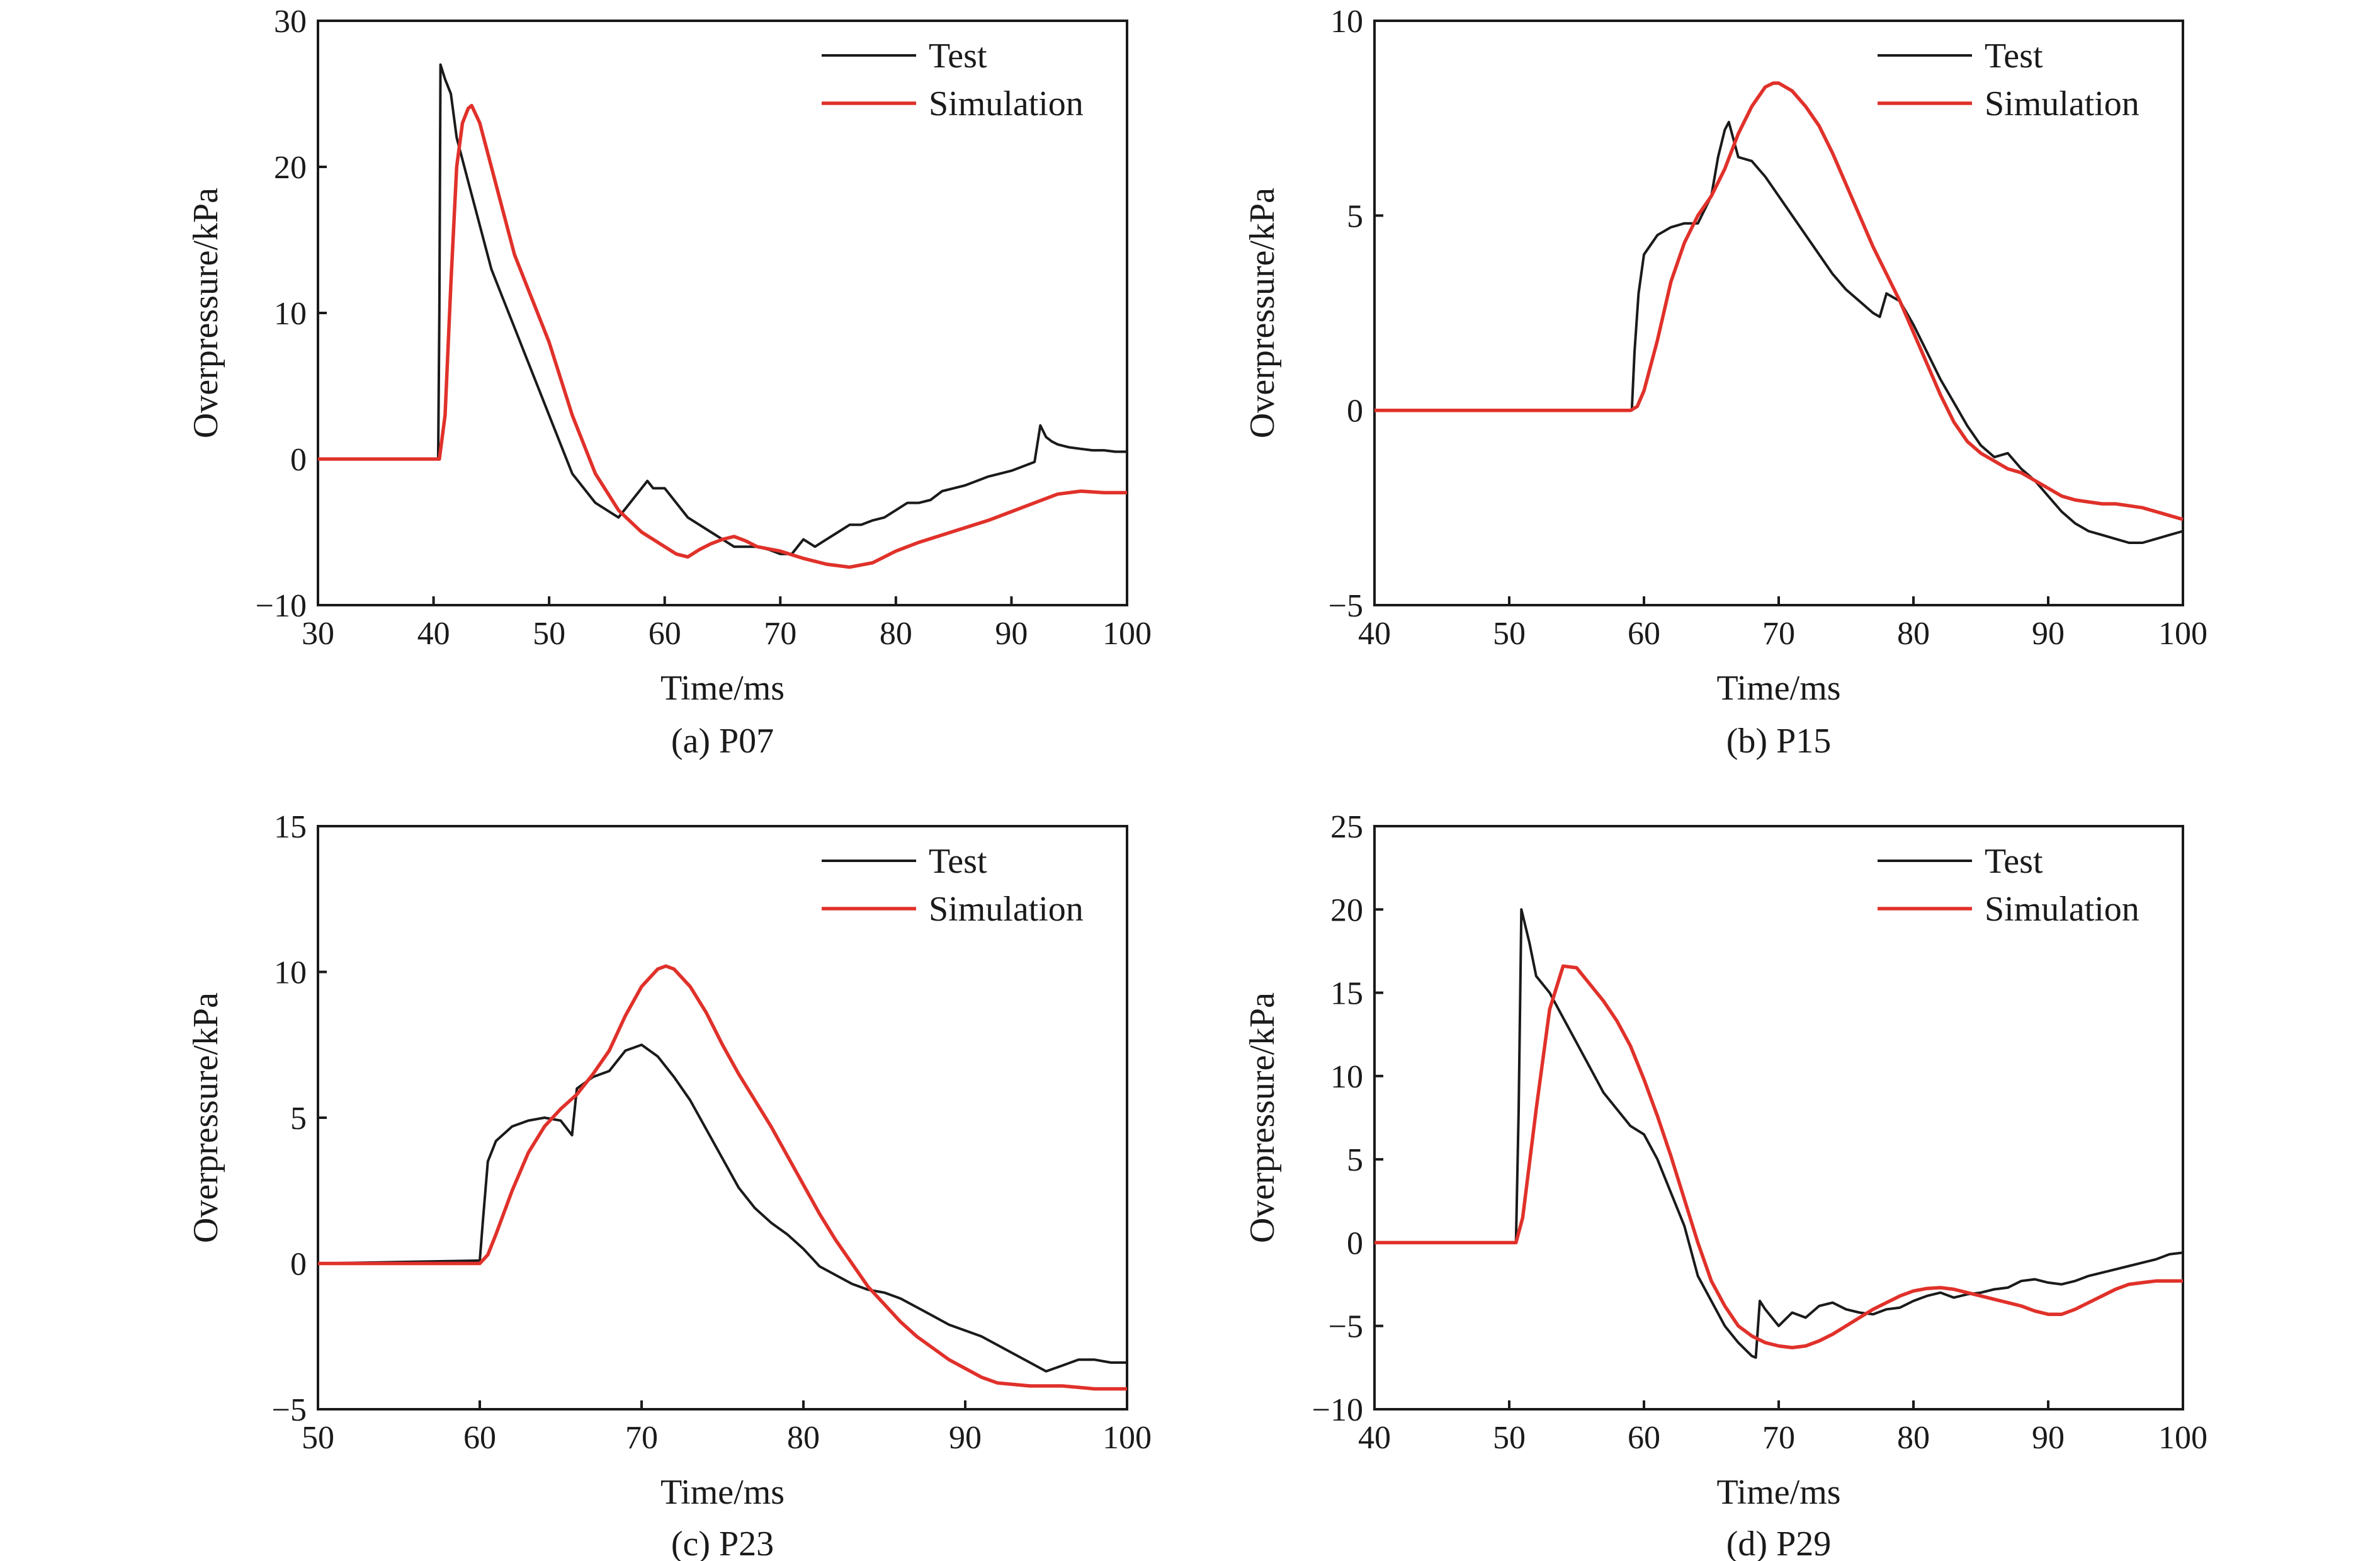  What do you see at coordinates (722, 741) in the screenshot?
I see `panel-caption: (a) P07` at bounding box center [722, 741].